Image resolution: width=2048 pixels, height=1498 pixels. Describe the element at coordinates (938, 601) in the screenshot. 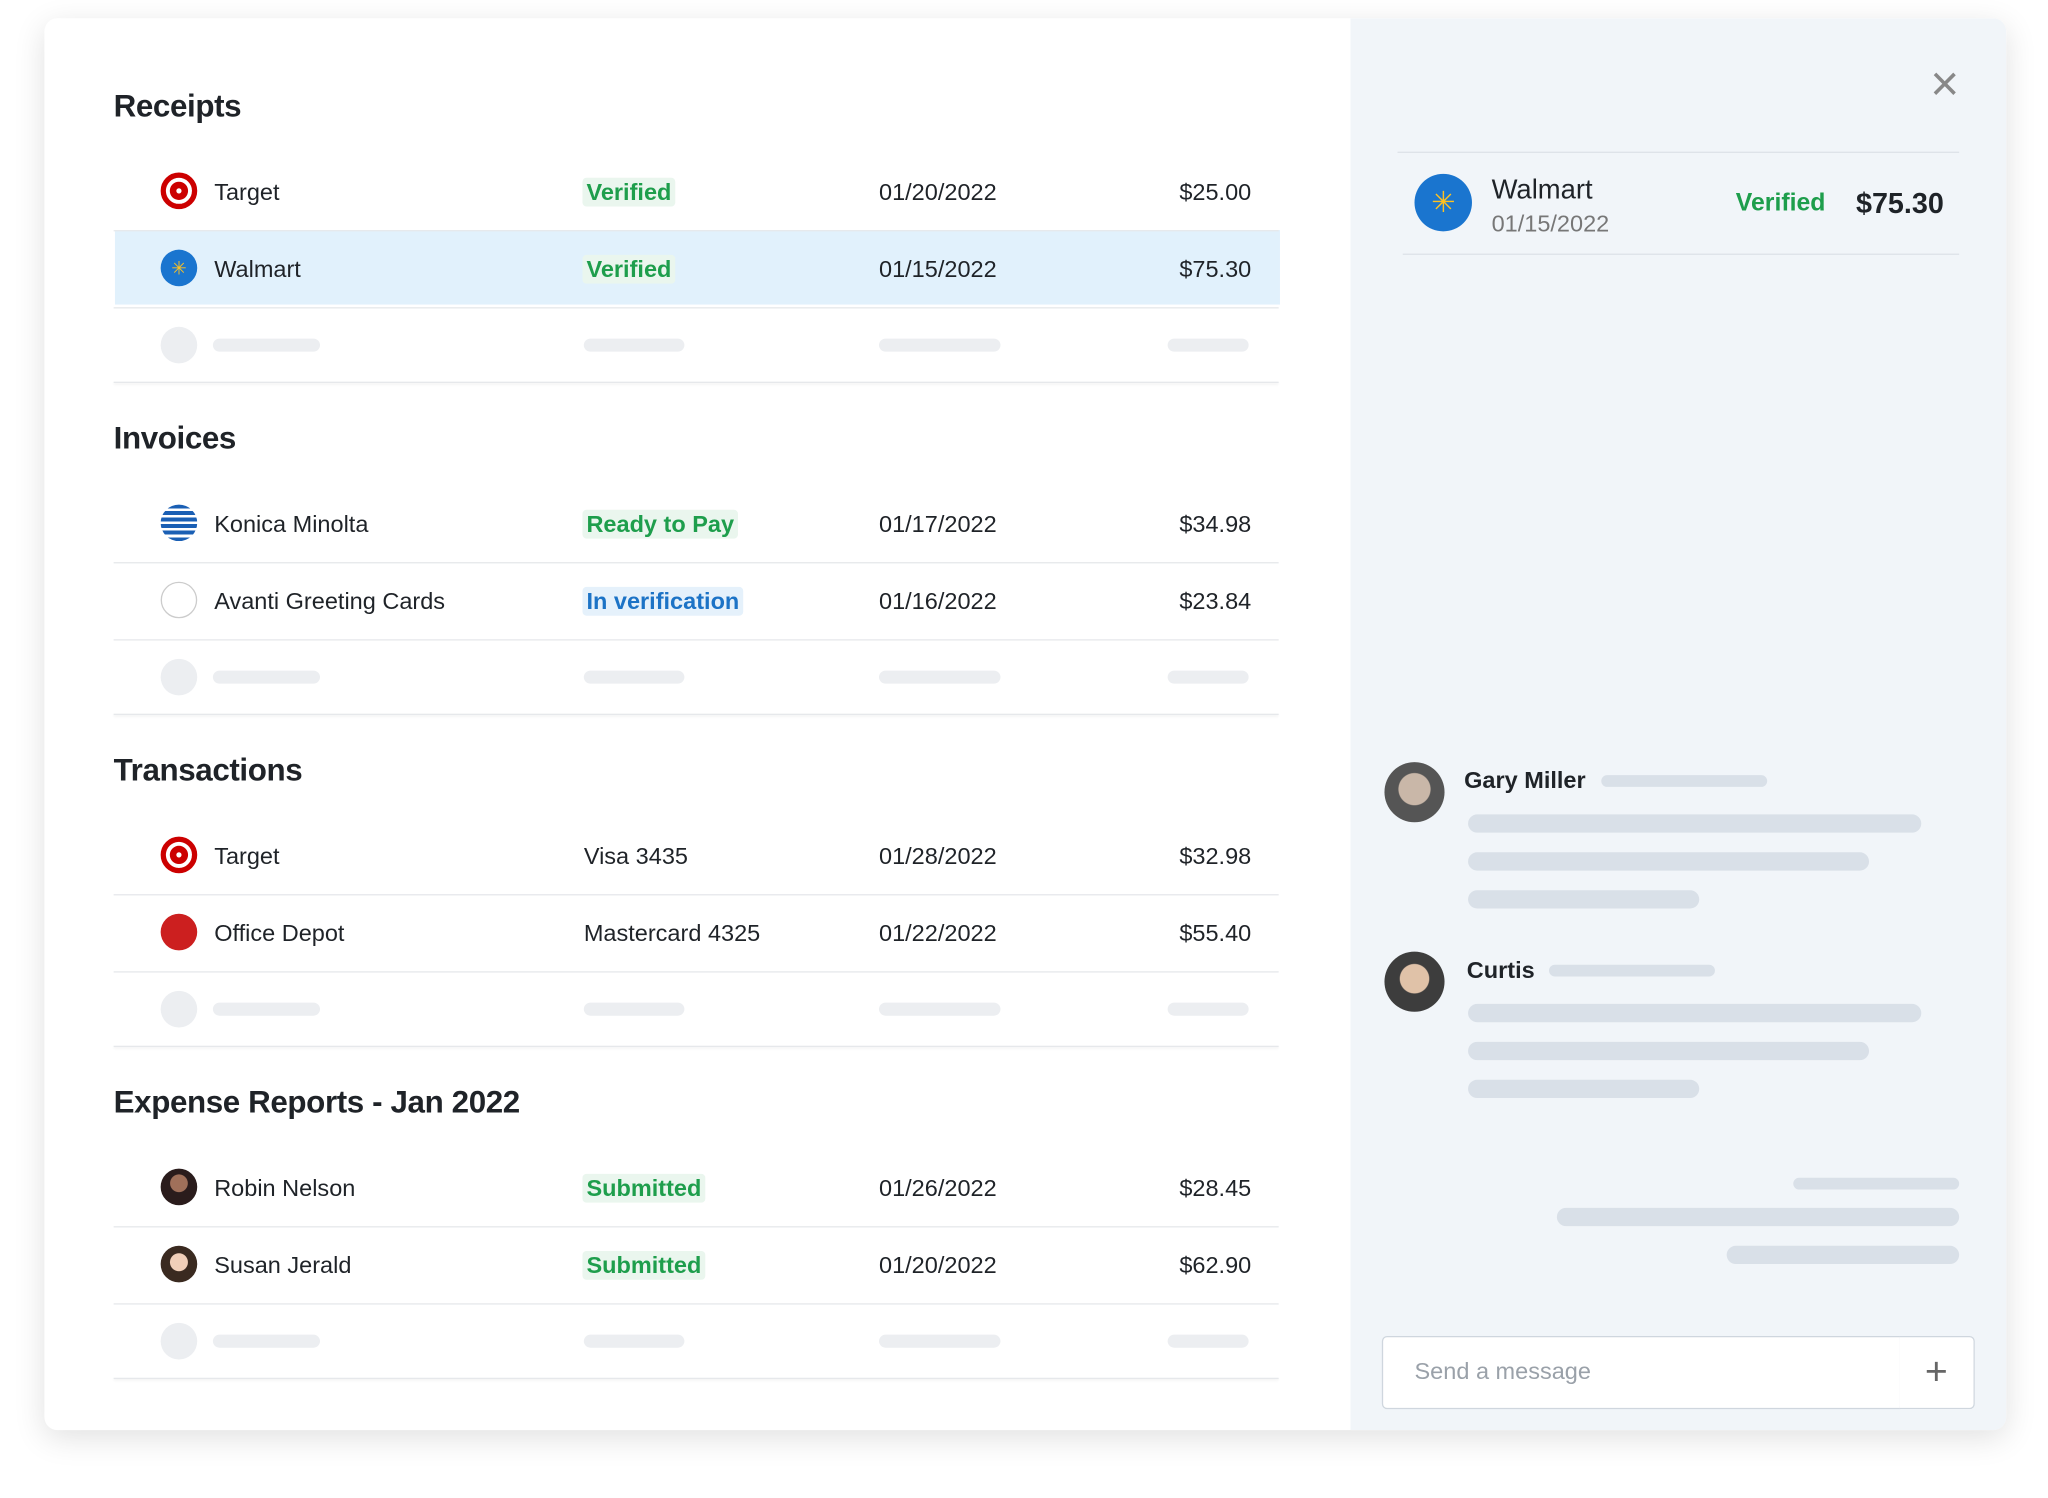

I see `row-date: 01/16/2022` at that location.